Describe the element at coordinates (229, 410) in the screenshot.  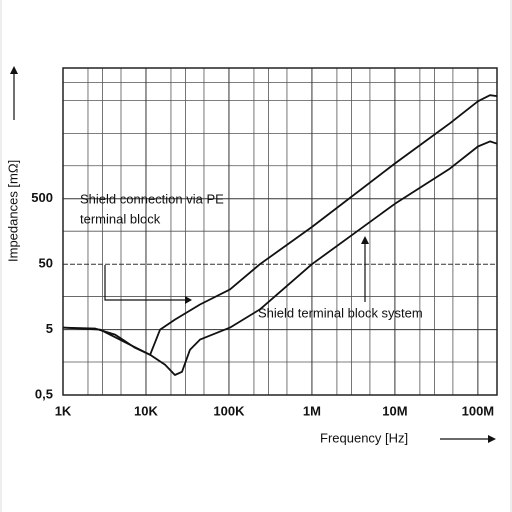
I see `x-tick-label: 100K` at that location.